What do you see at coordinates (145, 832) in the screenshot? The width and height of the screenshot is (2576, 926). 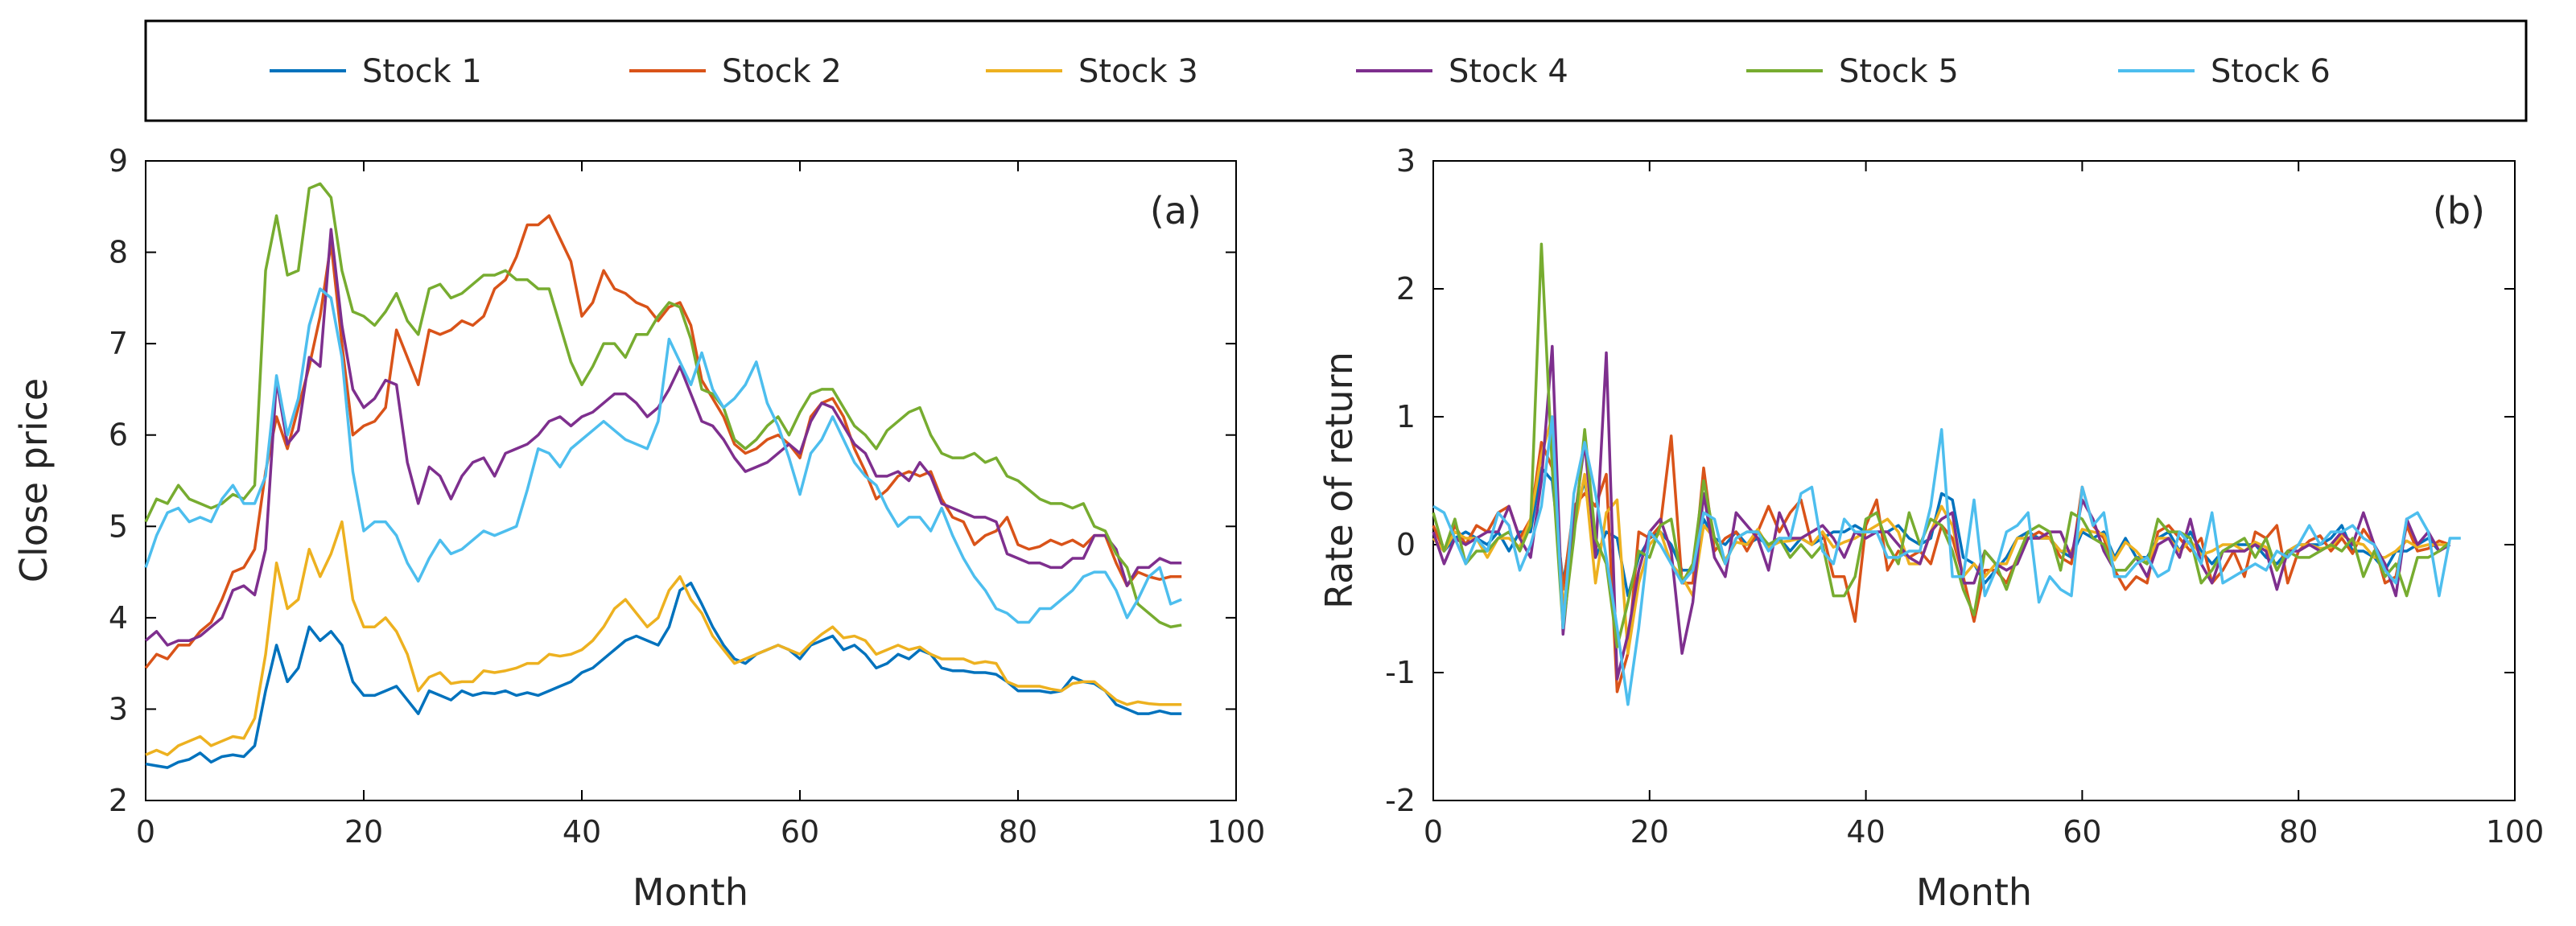 I see `panel-a-xtick-label: 0` at bounding box center [145, 832].